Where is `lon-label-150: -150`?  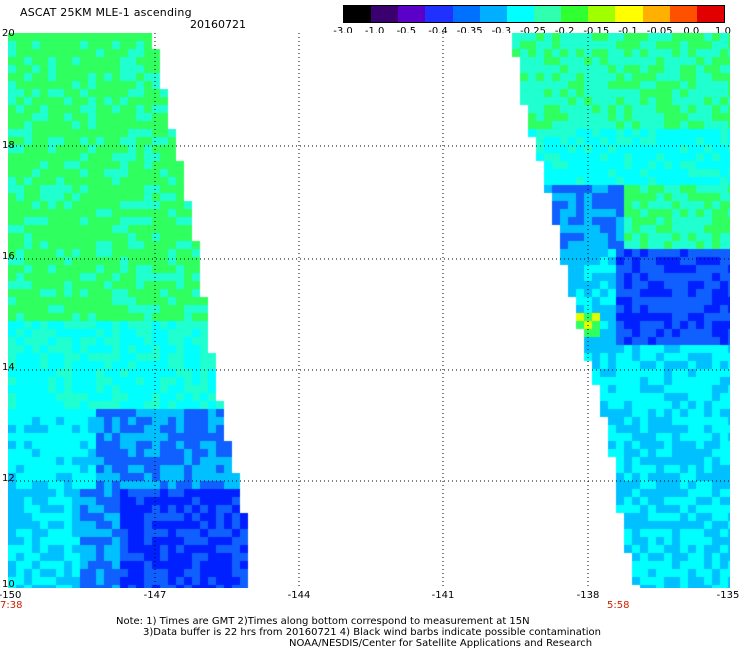
lon-label-150: -150 is located at coordinates (11, 595).